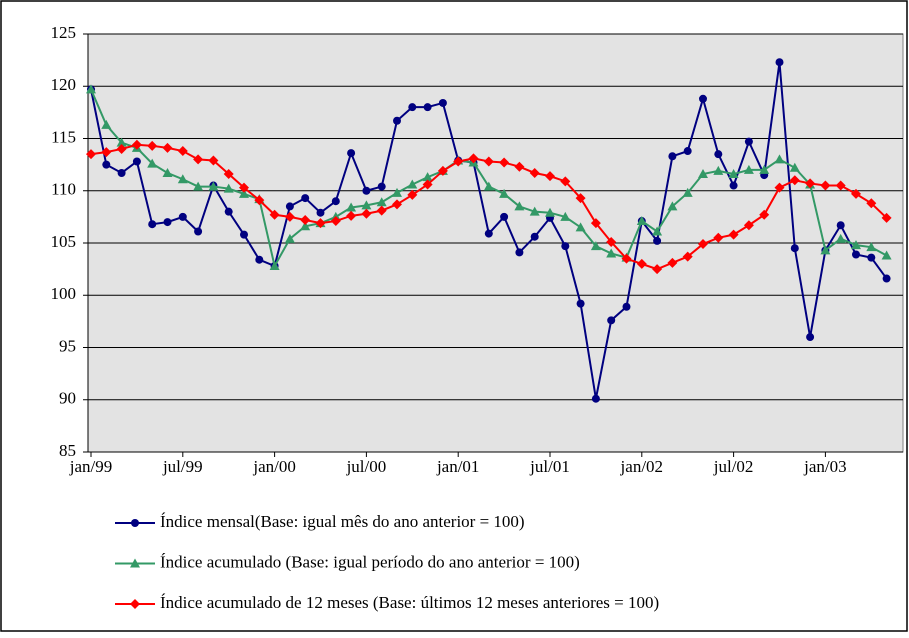 The image size is (909, 638). I want to click on y-tick-label: 95, so click(67, 345).